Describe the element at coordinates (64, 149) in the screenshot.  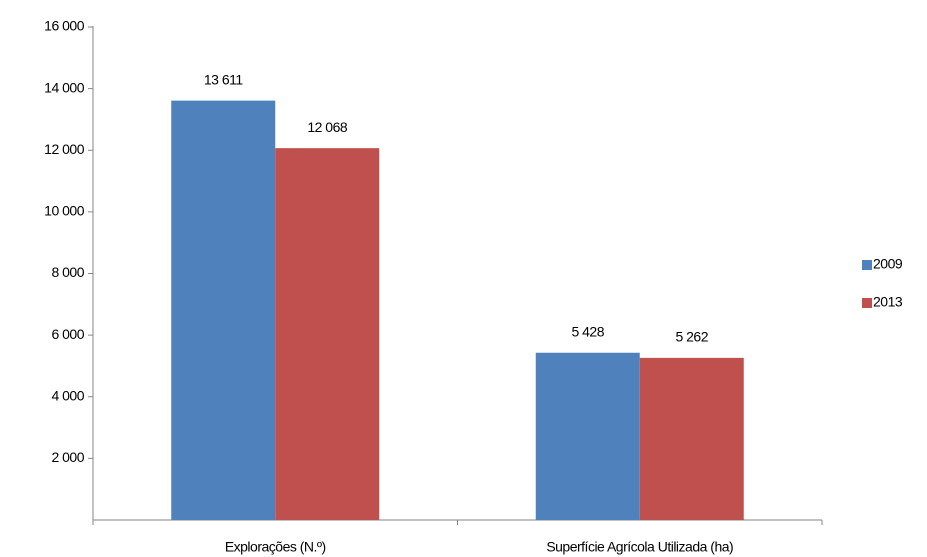
I see `y-tick-label: 12 000` at that location.